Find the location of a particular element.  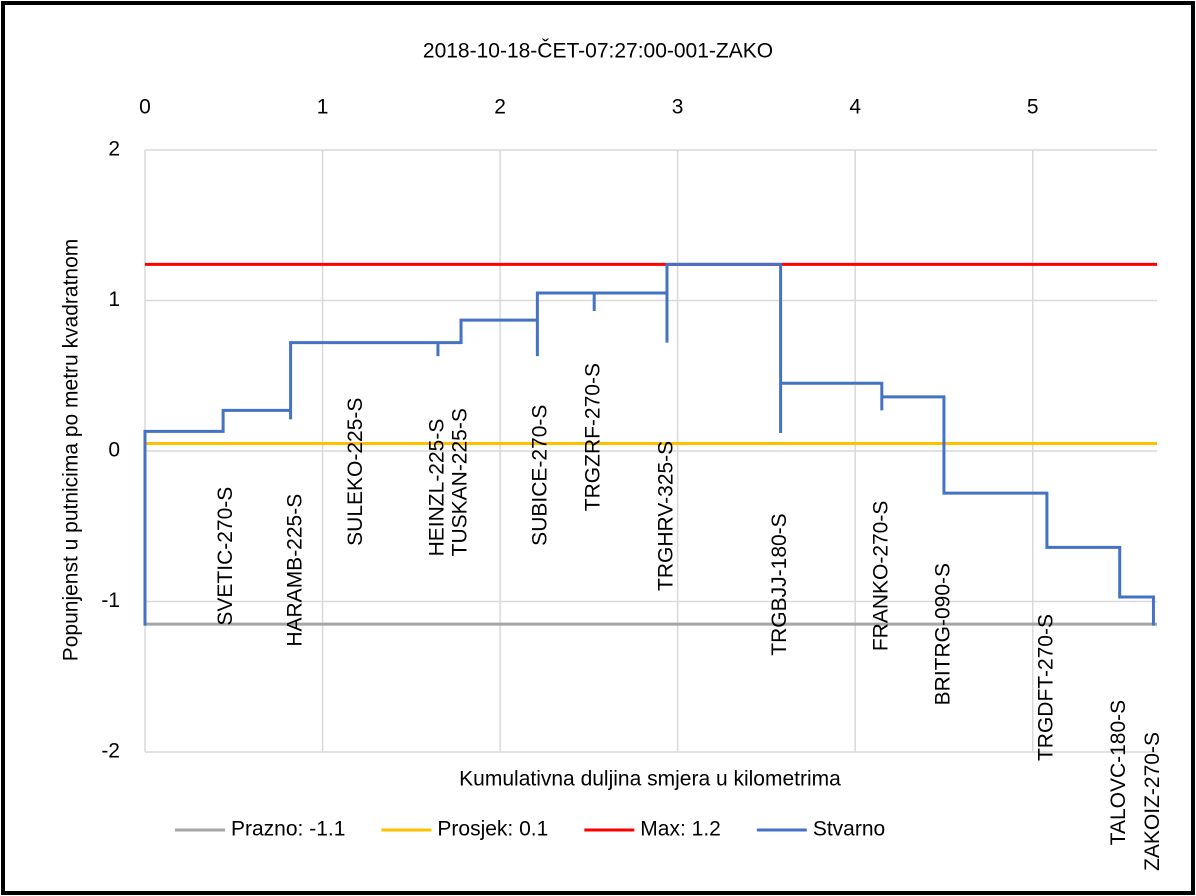

station-label: TRGZRF-270-S is located at coordinates (593, 437).